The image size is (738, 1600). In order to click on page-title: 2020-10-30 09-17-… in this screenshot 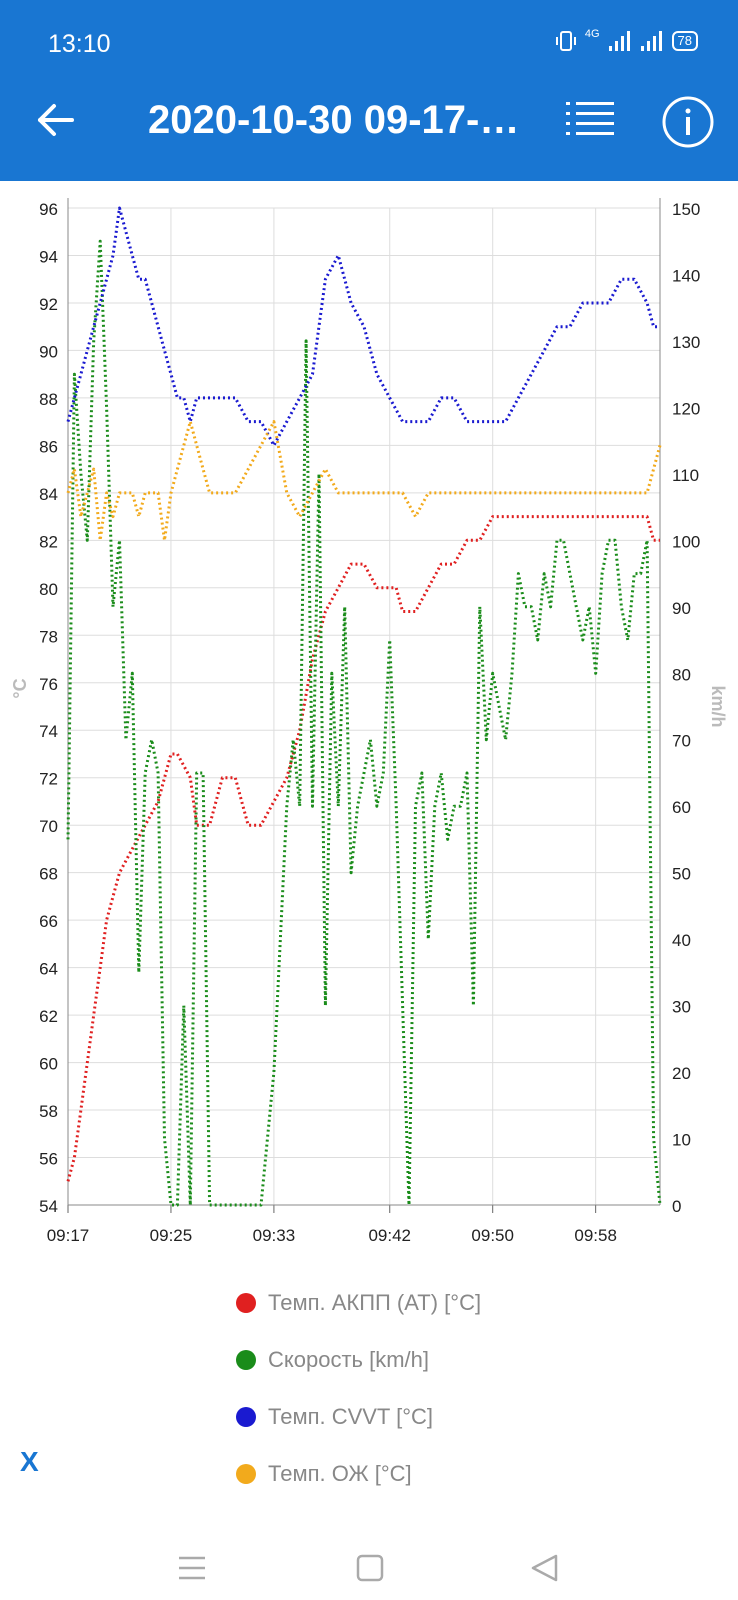, I will do `click(334, 120)`.